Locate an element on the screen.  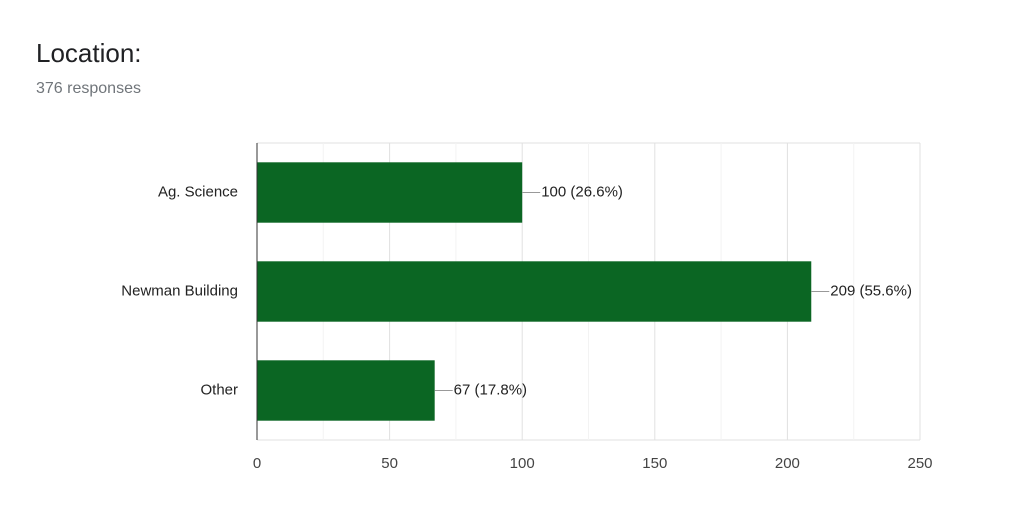
value-label: 100 (26.6%) is located at coordinates (582, 191).